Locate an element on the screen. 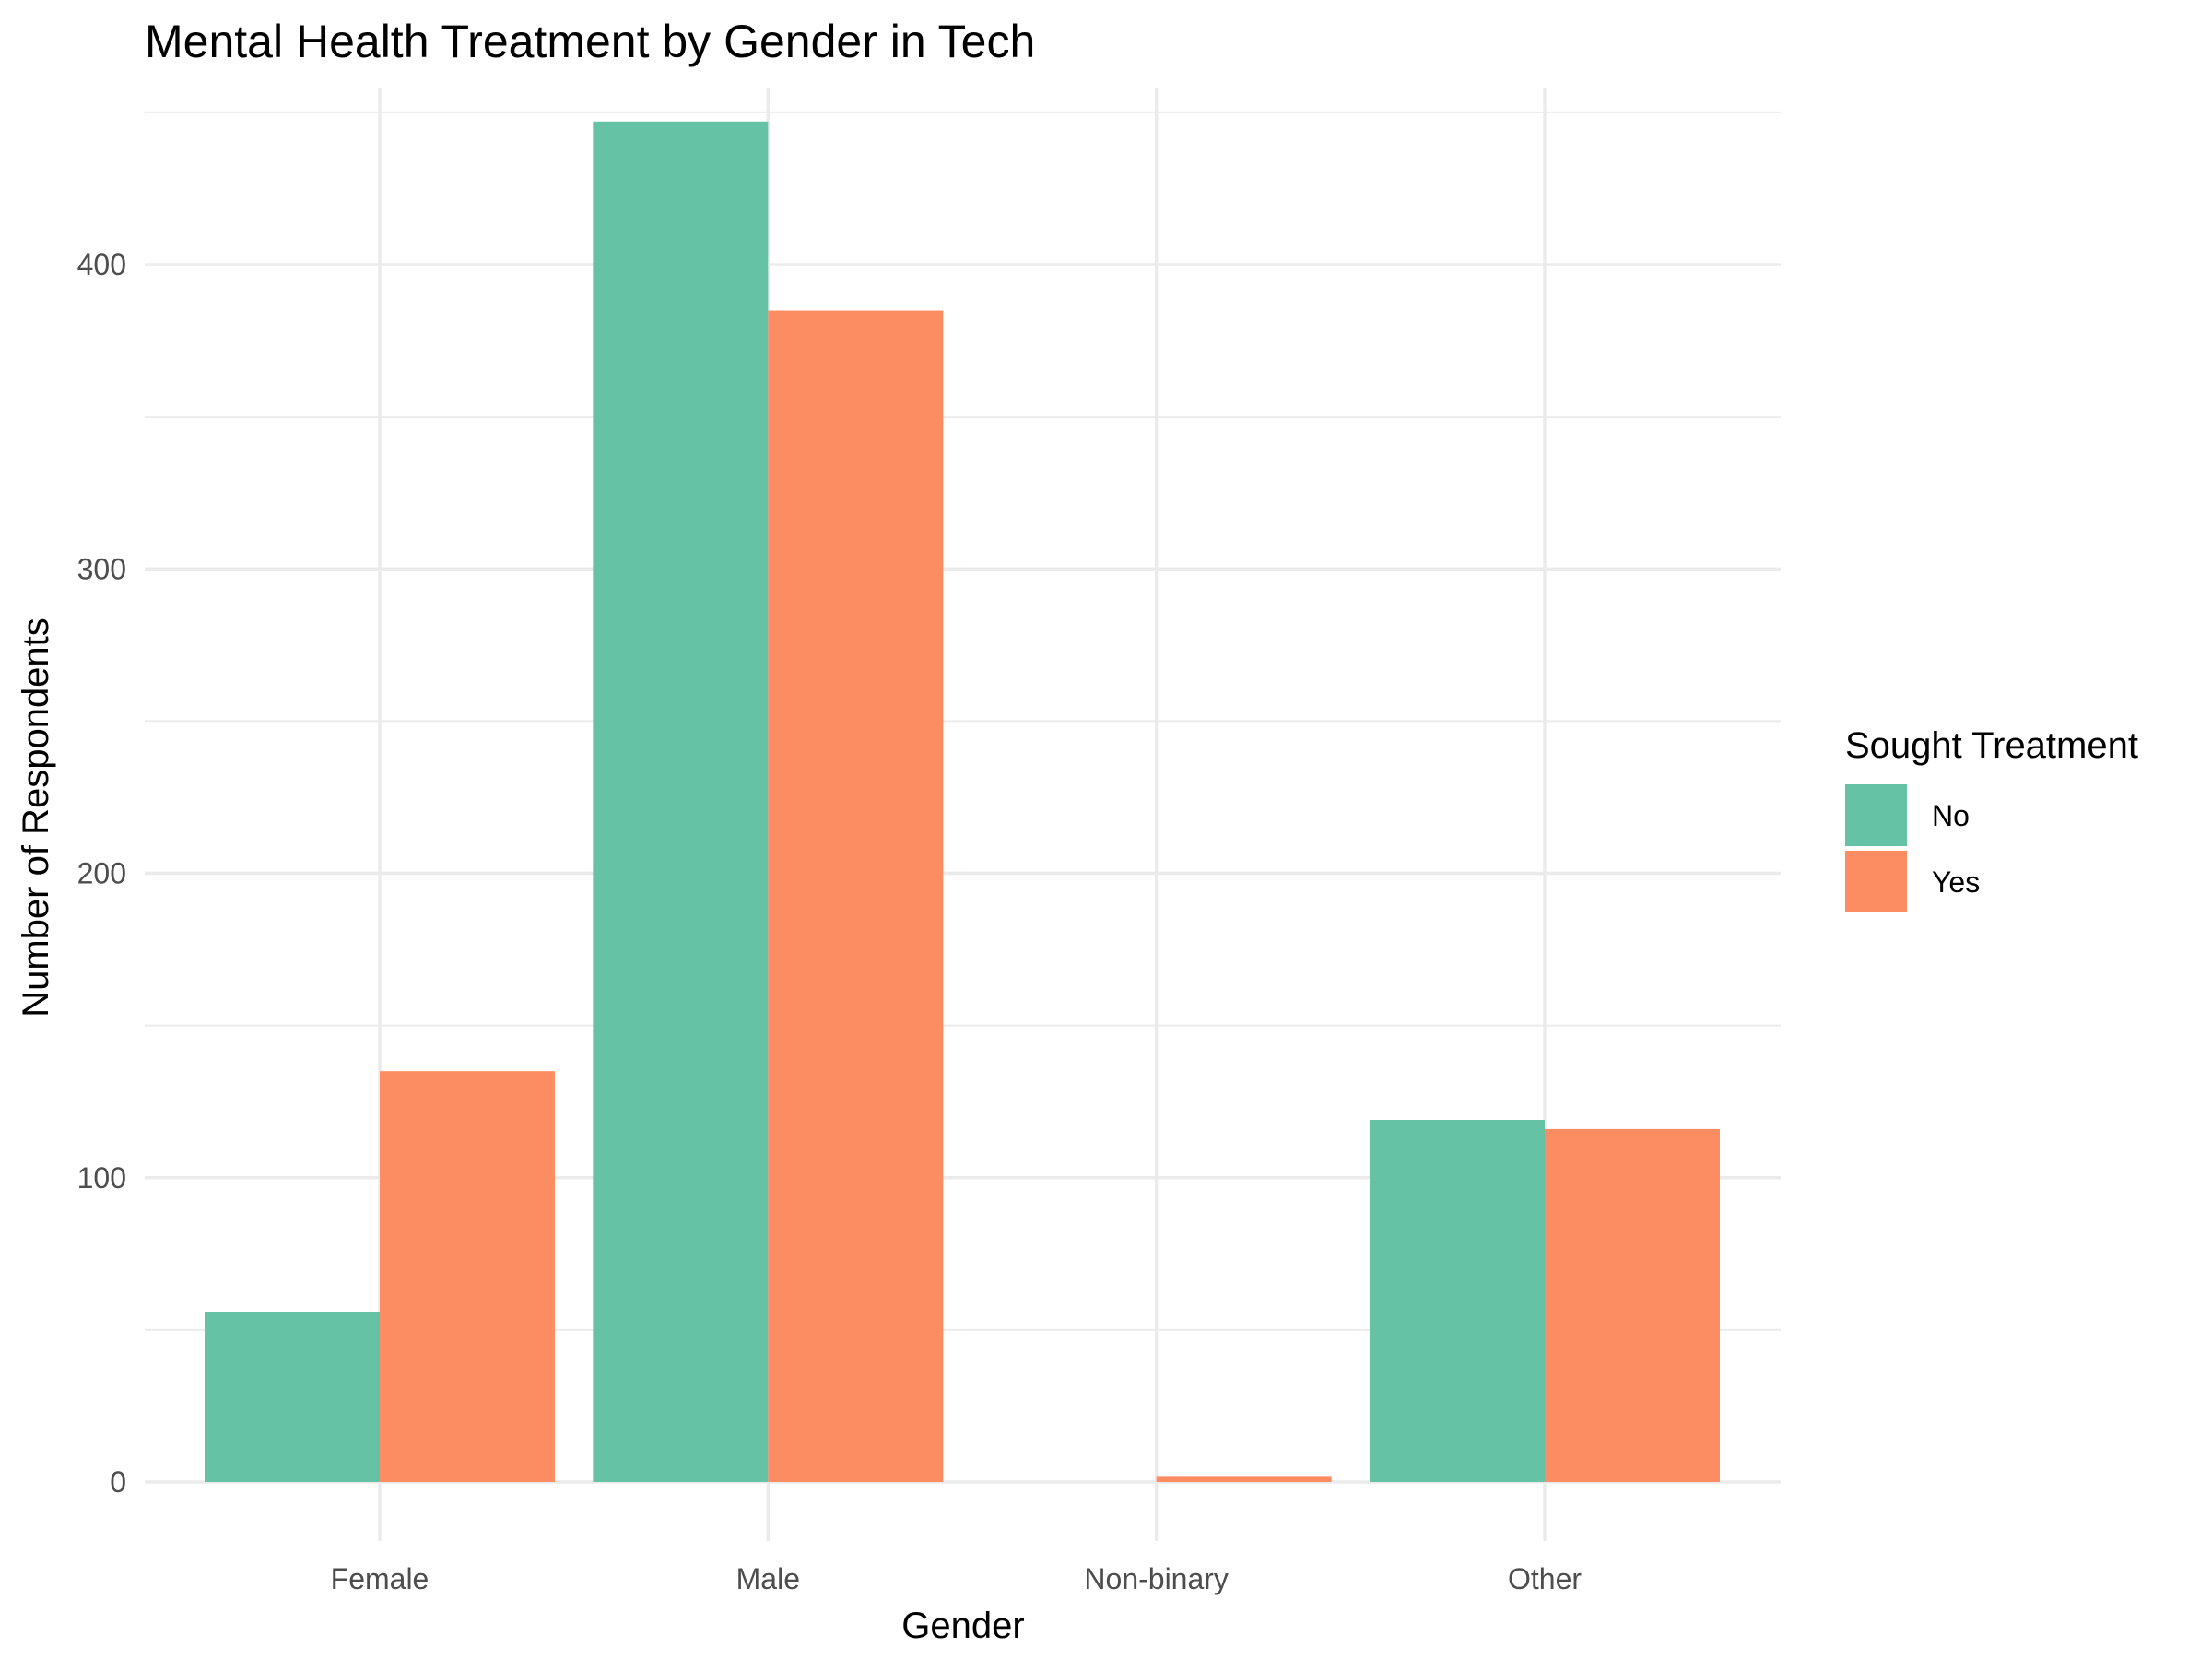 The height and width of the screenshot is (1659, 2212). bar-other-no is located at coordinates (1457, 1301).